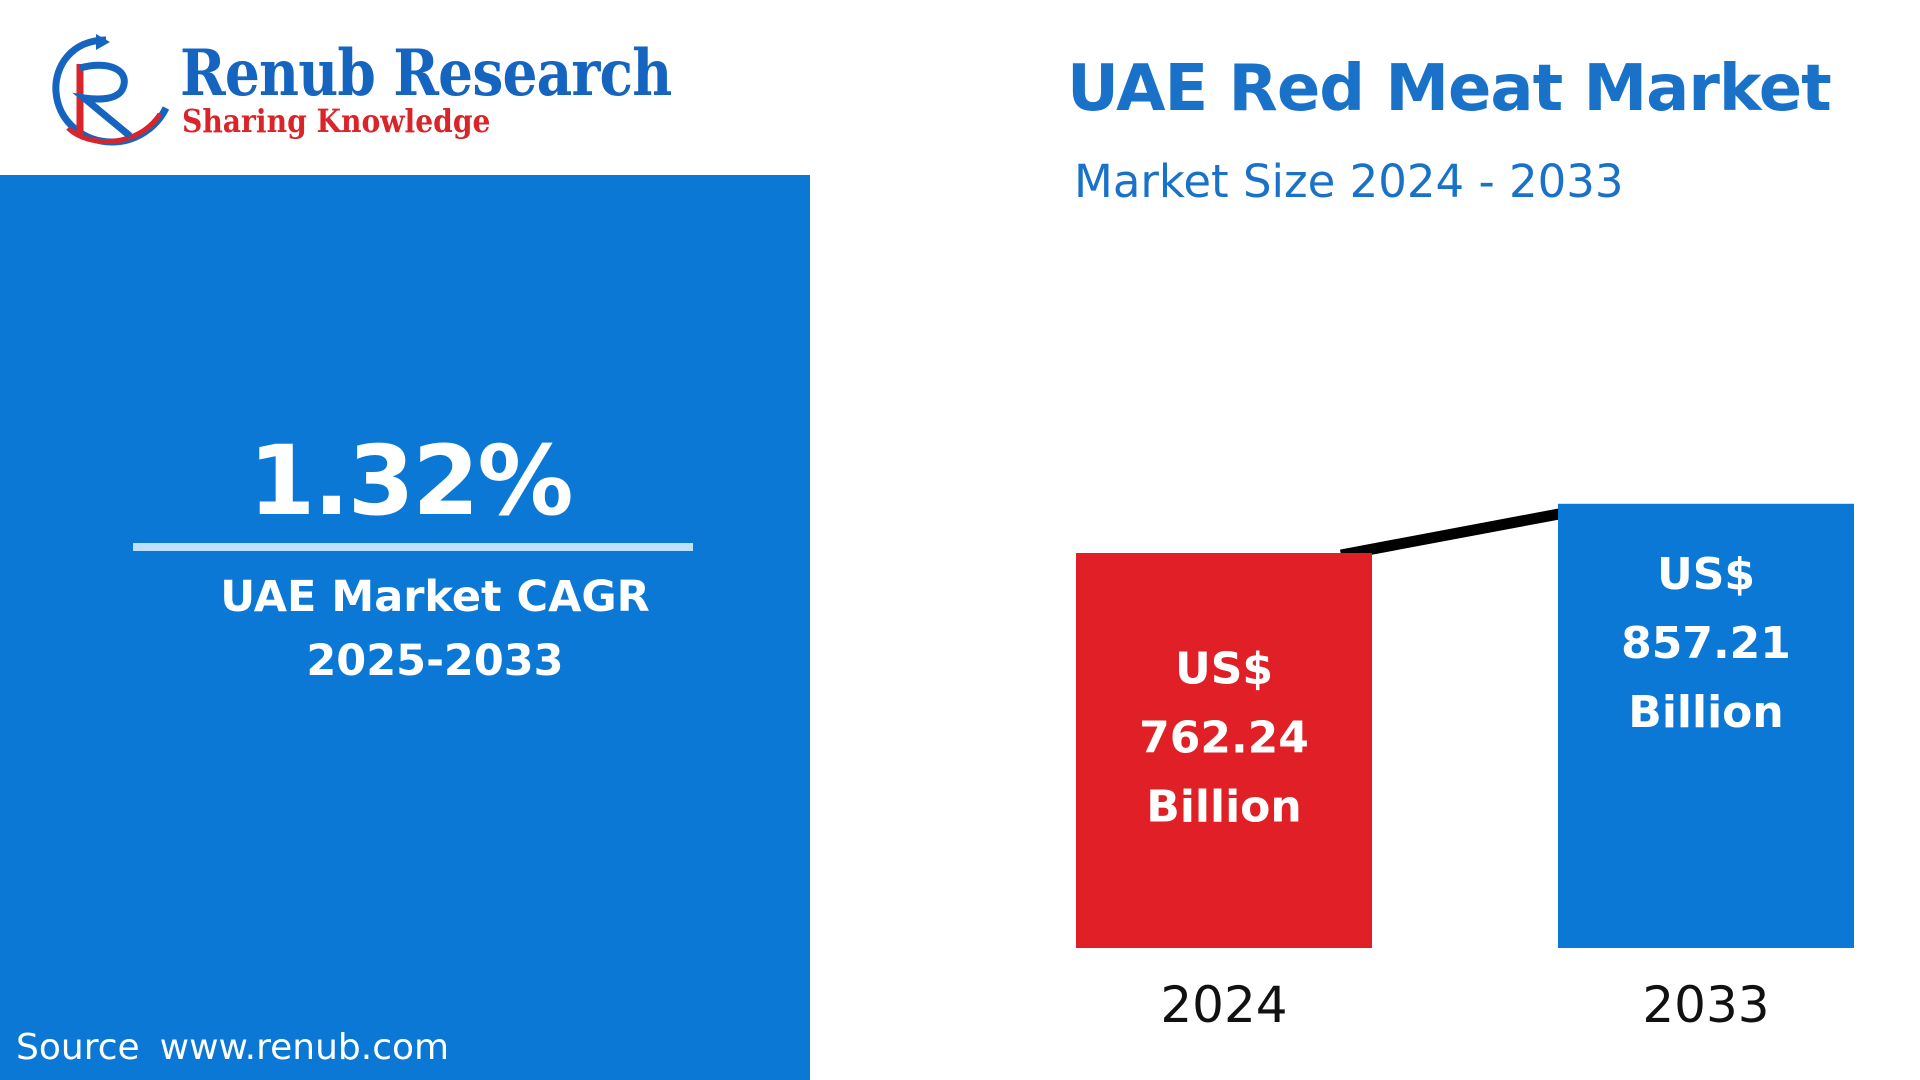 The image size is (1920, 1080). What do you see at coordinates (1349, 181) in the screenshot?
I see `chart-subtitle: Market Size 2024 - 2033` at bounding box center [1349, 181].